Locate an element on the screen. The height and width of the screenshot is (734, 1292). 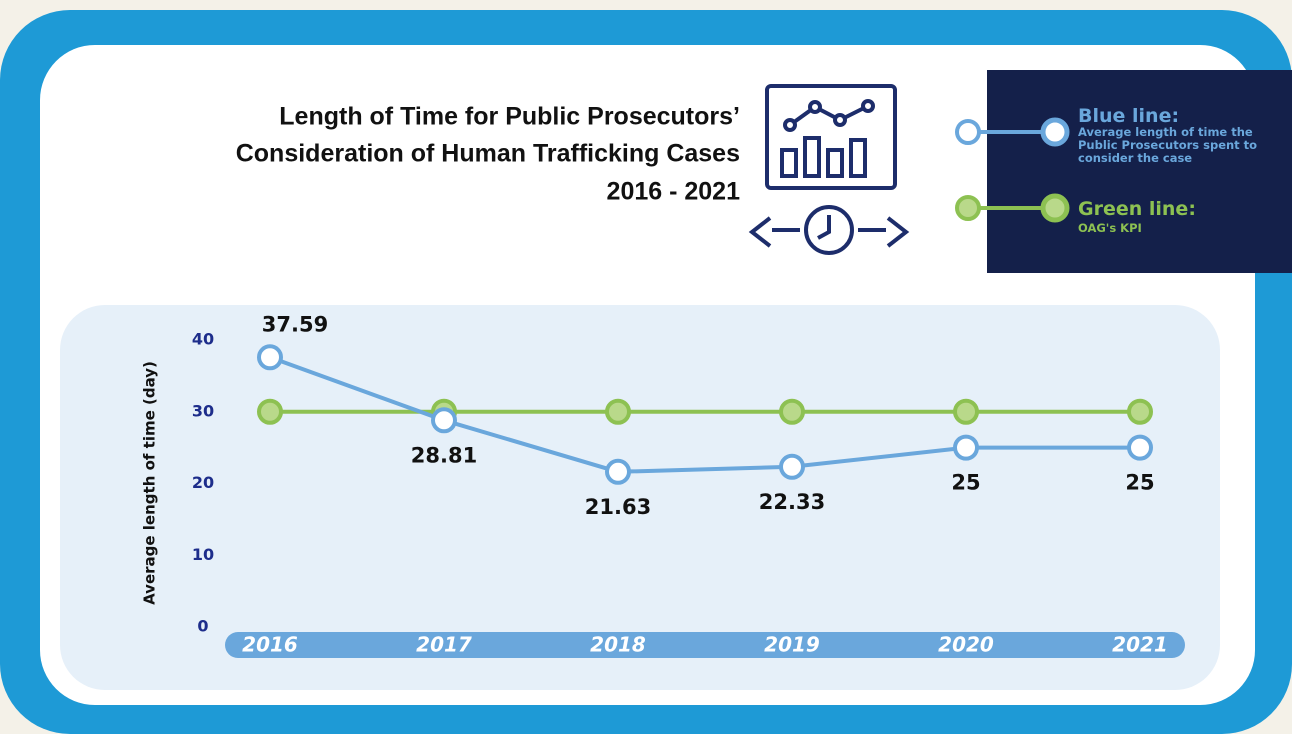
chart-title: 2016 - 2021 is located at coordinates (674, 192).